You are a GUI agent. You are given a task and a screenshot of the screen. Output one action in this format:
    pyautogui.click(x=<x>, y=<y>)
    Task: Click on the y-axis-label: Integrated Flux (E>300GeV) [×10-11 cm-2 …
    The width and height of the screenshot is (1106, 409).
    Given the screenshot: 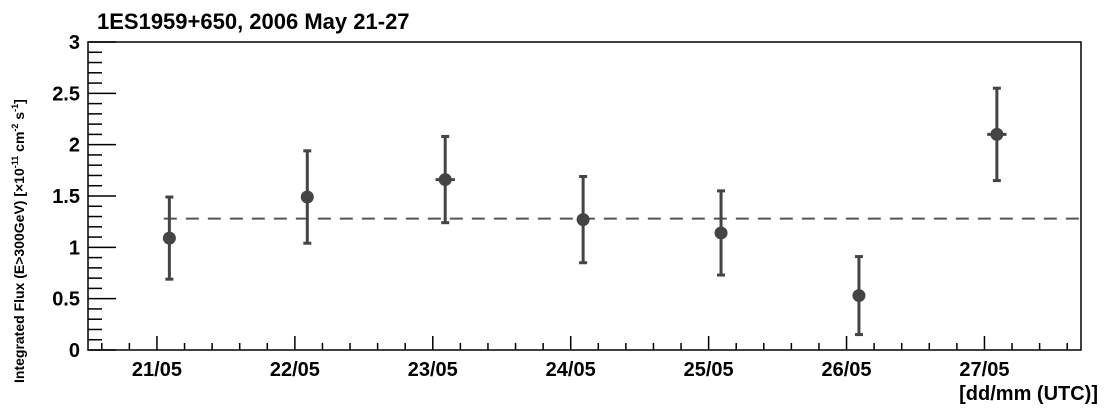 What is the action you would take?
    pyautogui.click(x=18, y=241)
    